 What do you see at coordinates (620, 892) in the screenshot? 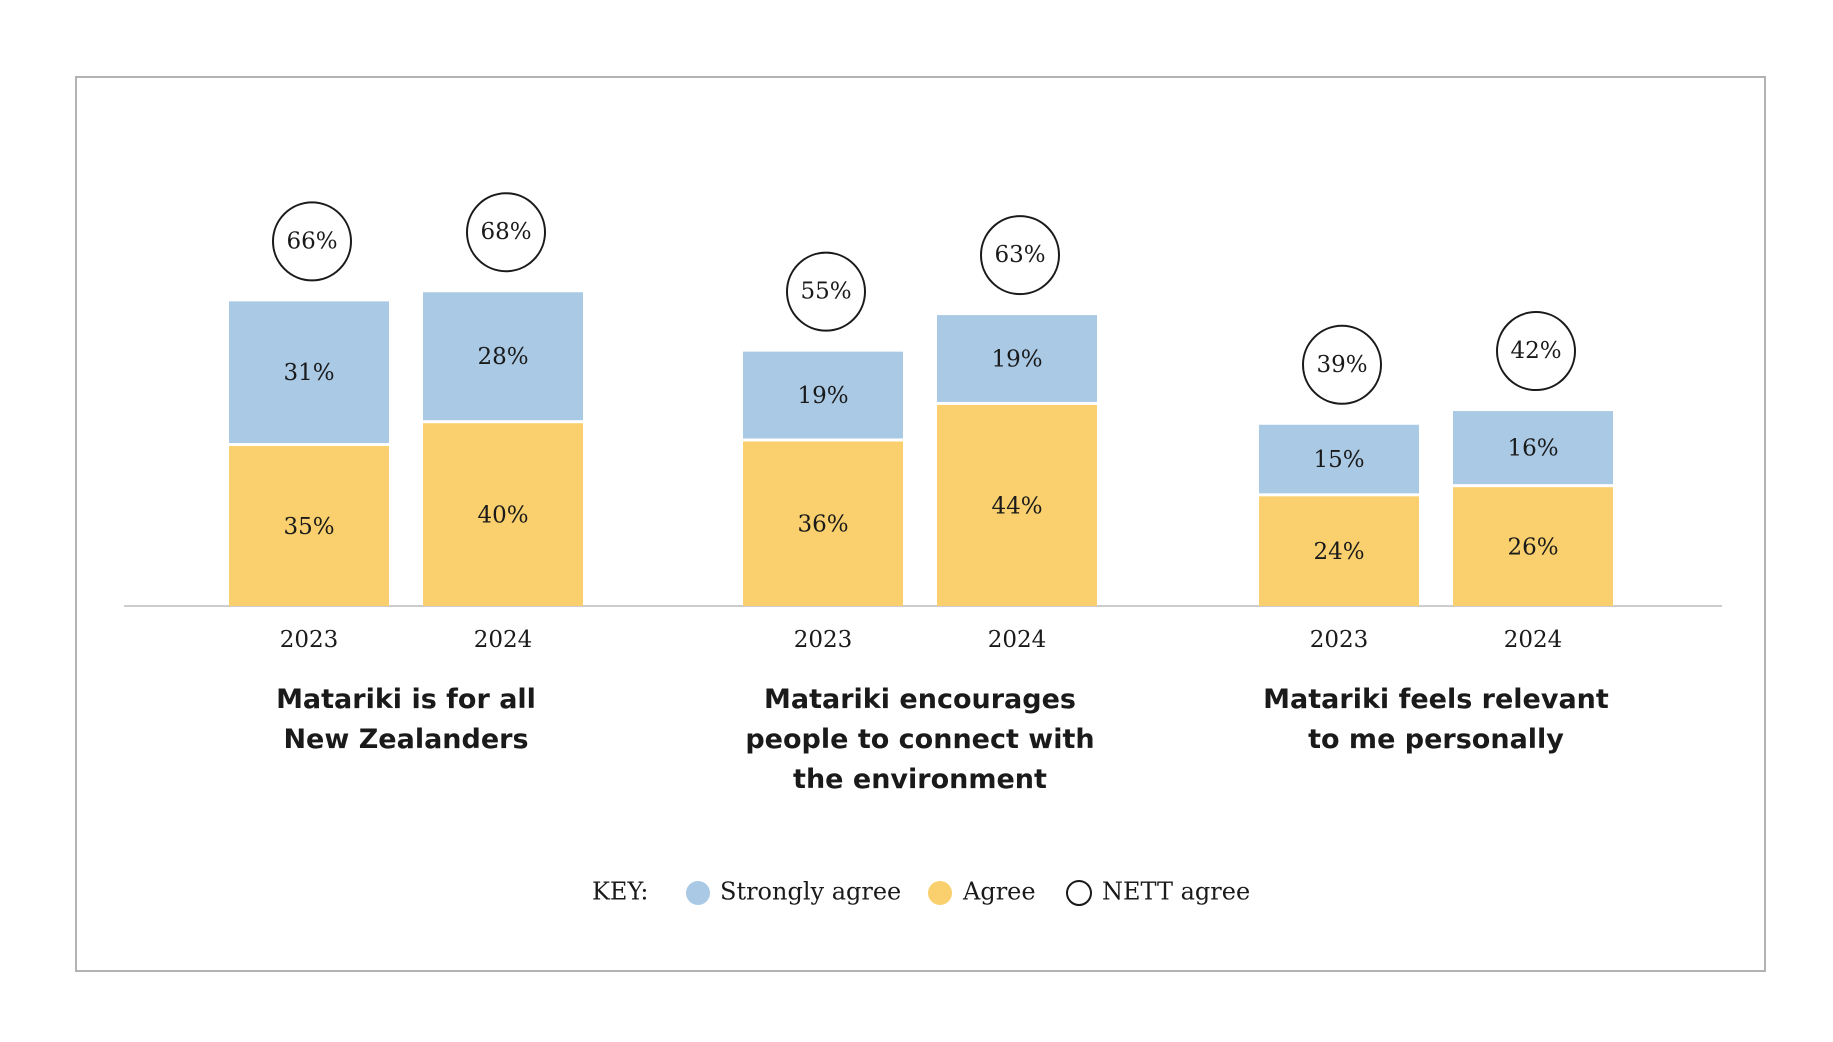
I see `key-label: KEY:` at bounding box center [620, 892].